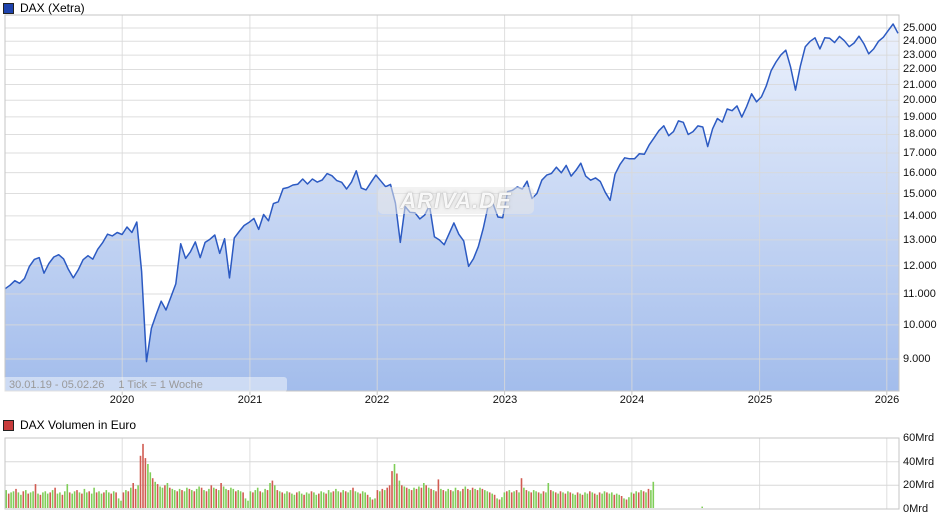 The width and height of the screenshot is (940, 526). I want to click on tick-interval-text: 1 Tick = 1 Woche, so click(160, 384).